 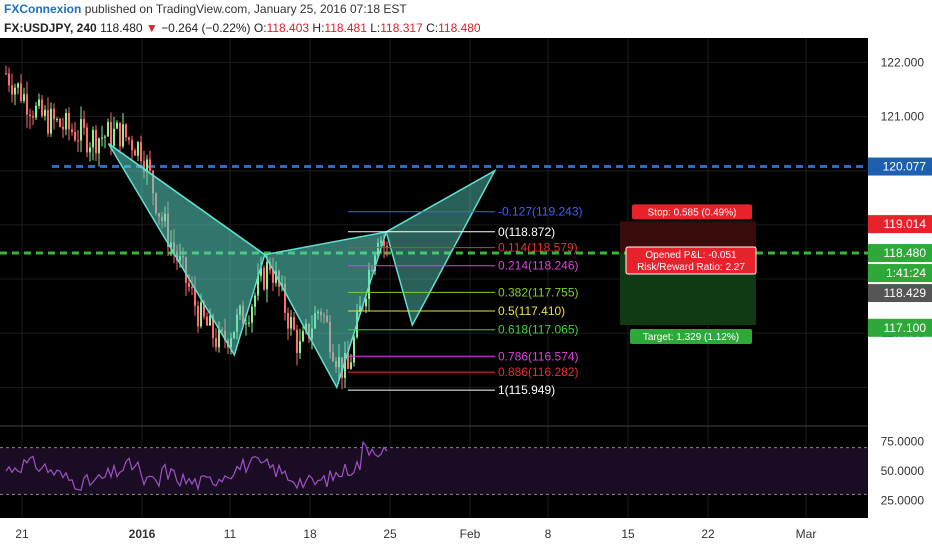 I want to click on fib-label: 0(118.872), so click(x=526, y=232).